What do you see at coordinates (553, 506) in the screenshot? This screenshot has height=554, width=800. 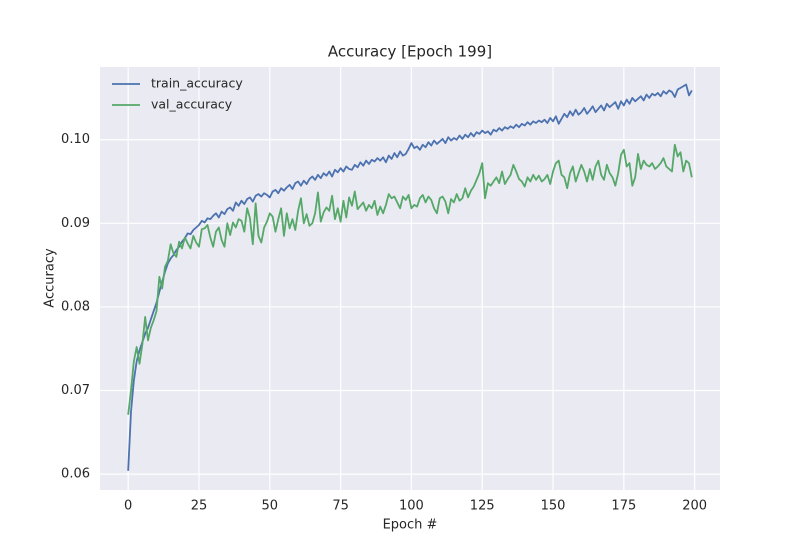 I see `x-tick-label: 150` at bounding box center [553, 506].